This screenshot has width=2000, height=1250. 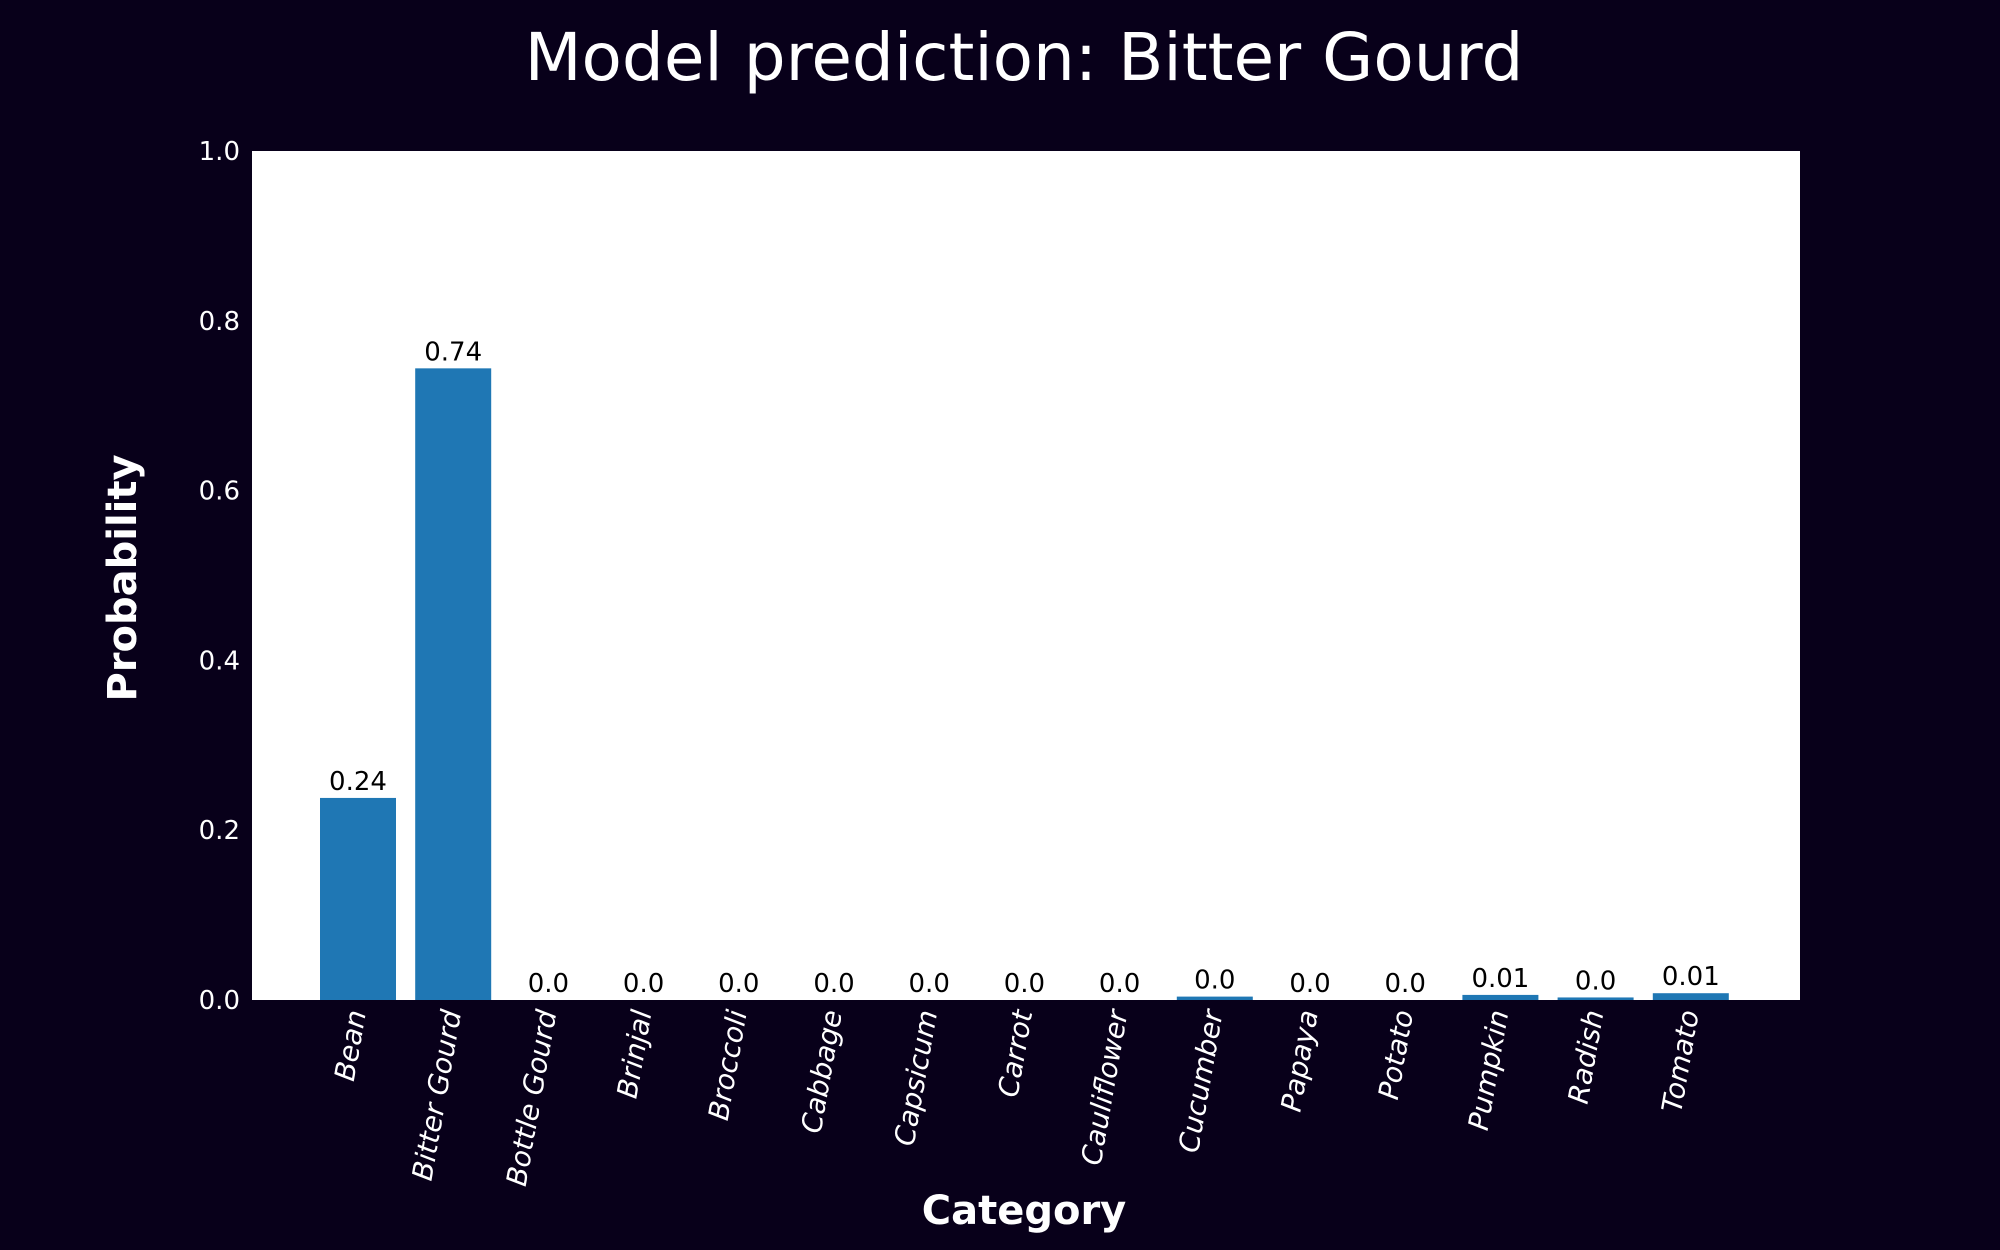 What do you see at coordinates (219, 152) in the screenshot?
I see `y-tick-label: 1.0` at bounding box center [219, 152].